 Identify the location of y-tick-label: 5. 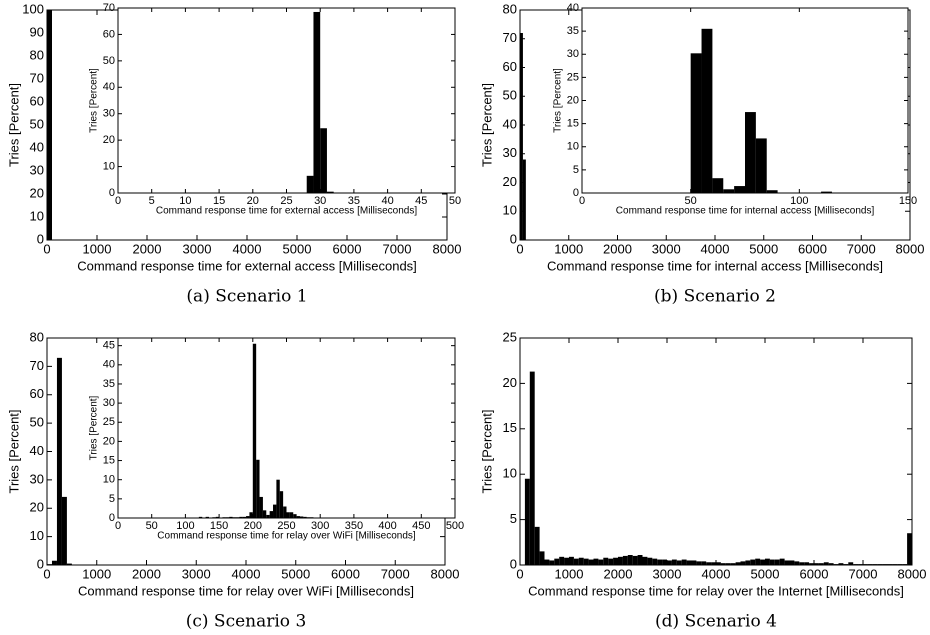
(112, 499).